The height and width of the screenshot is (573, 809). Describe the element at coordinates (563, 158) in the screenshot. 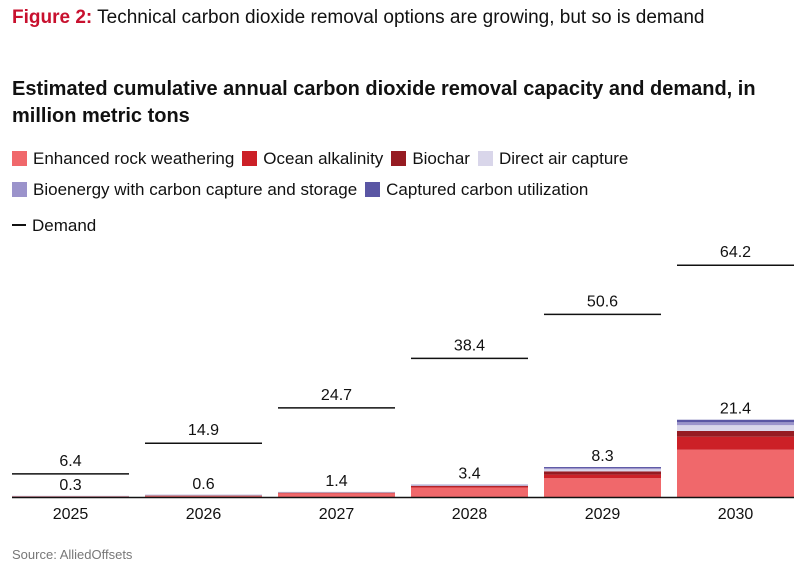

I see `legend-label: Direct air capture` at that location.